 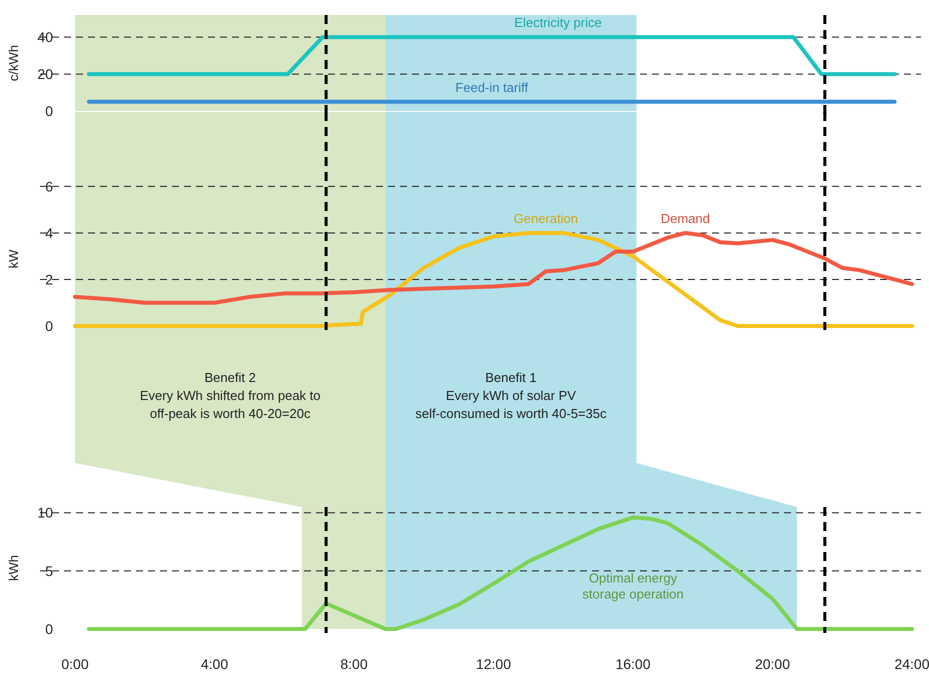 I want to click on text: Optimal energy storage operation, so click(x=633, y=586).